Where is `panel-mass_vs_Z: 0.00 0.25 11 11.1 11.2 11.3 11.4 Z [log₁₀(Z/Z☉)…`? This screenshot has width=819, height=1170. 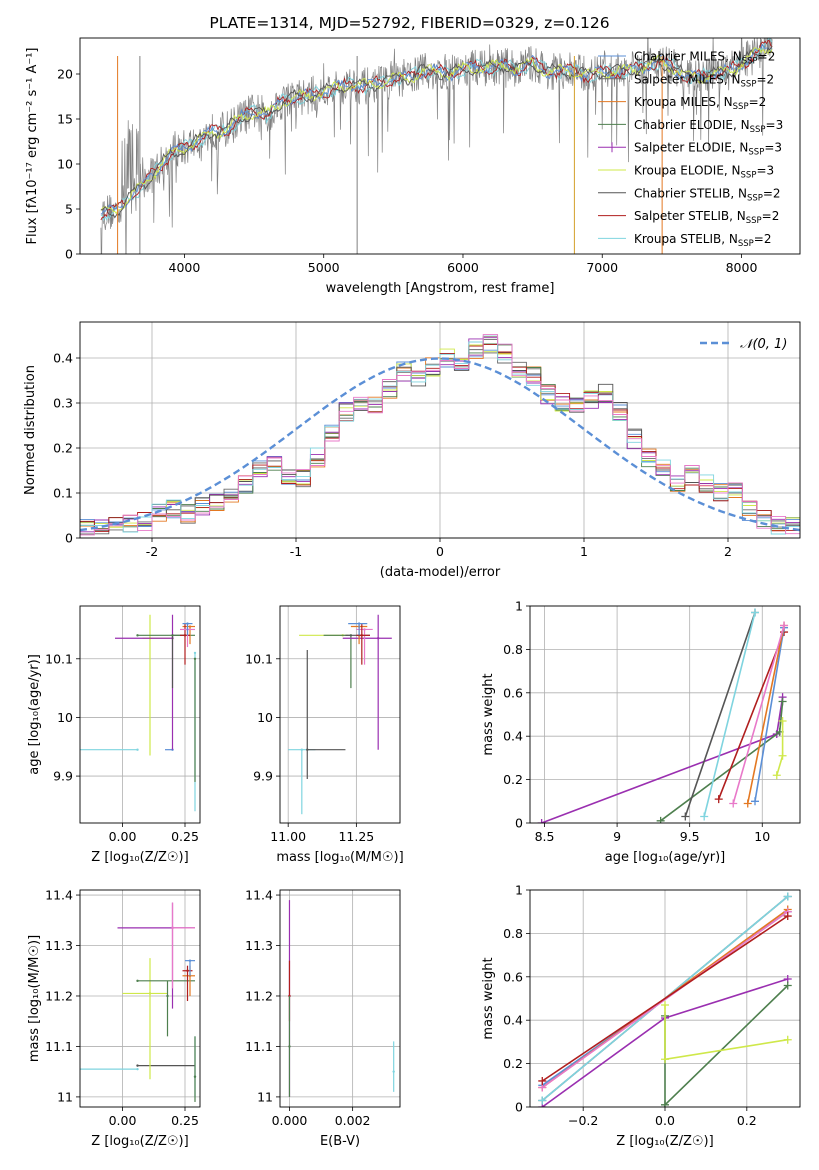 panel-mass_vs_Z: 0.00 0.25 11 11.1 11.2 11.3 11.4 Z [log₁₀(Z/Z☉)… is located at coordinates (114, 1018).